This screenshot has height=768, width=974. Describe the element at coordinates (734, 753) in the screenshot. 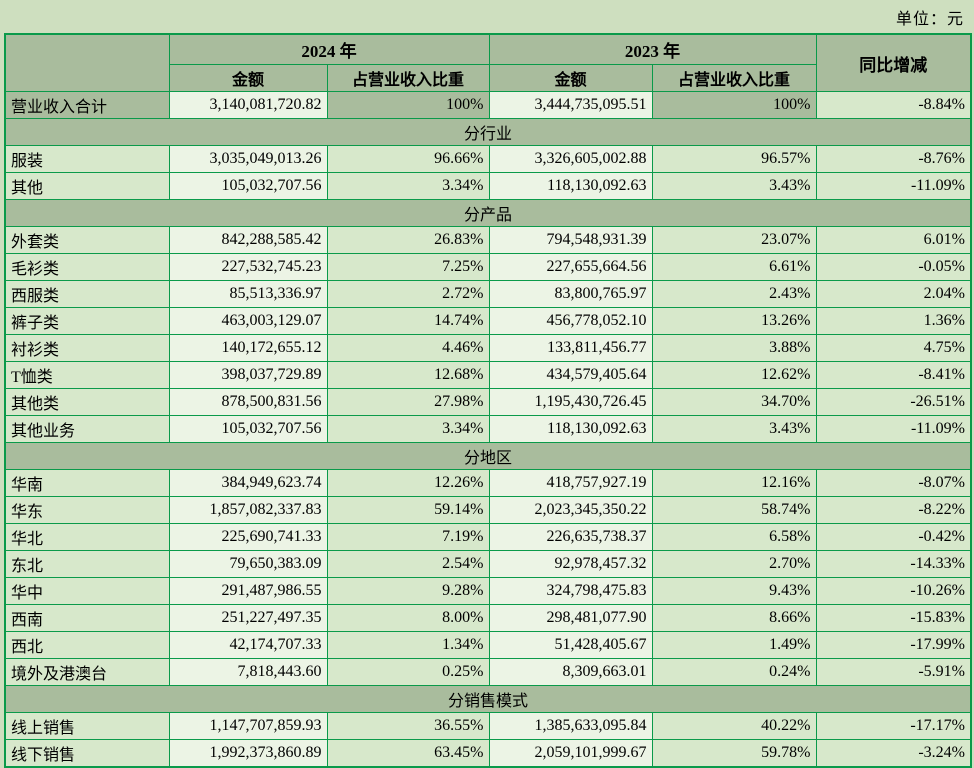

I see `pct-2023-cell: 59.78%` at that location.